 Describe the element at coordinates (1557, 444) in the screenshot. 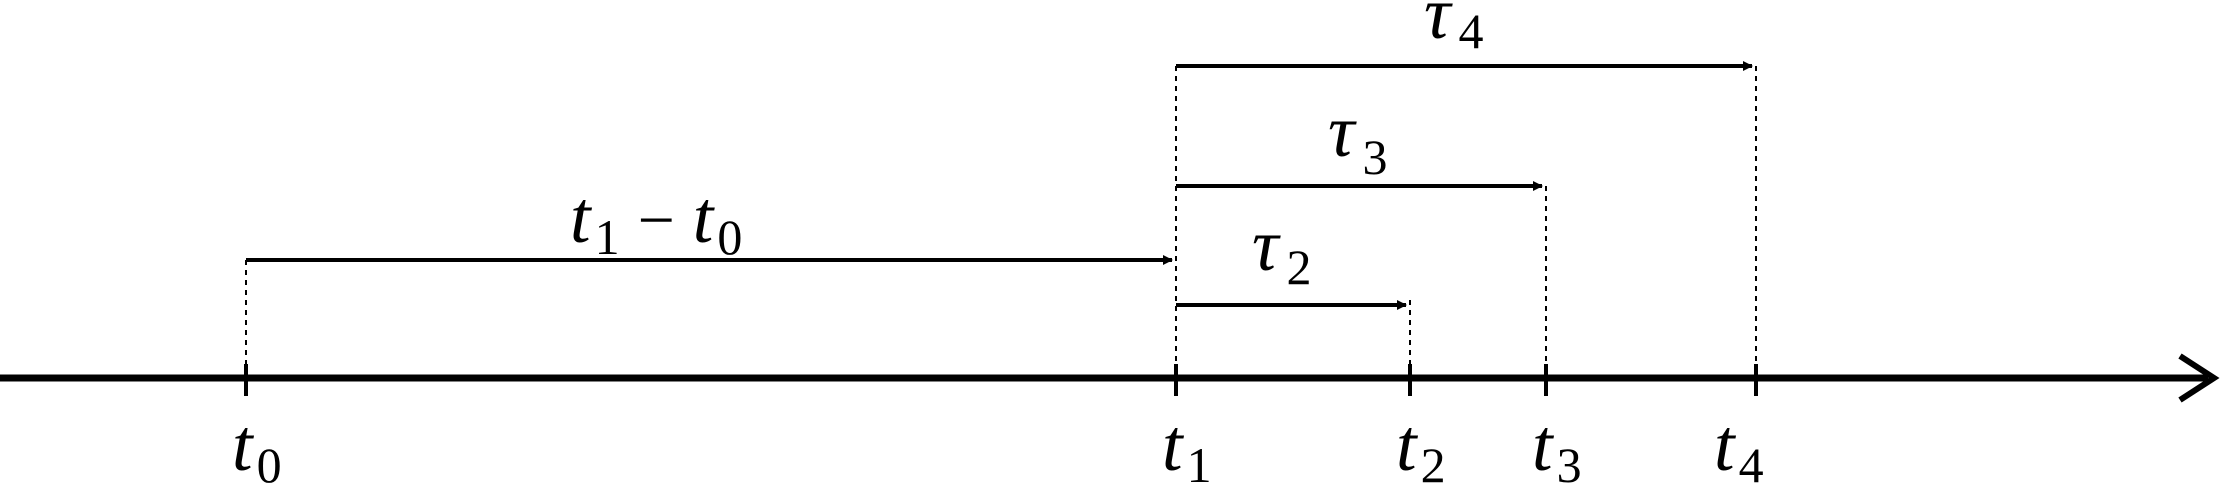

I see `tick-label-t3: t3` at that location.